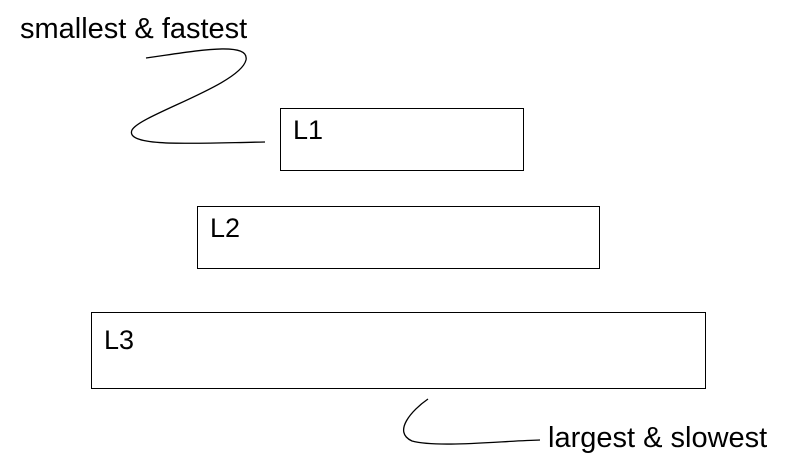 The width and height of the screenshot is (808, 475). I want to click on cache-level-l1-label: L1, so click(308, 130).